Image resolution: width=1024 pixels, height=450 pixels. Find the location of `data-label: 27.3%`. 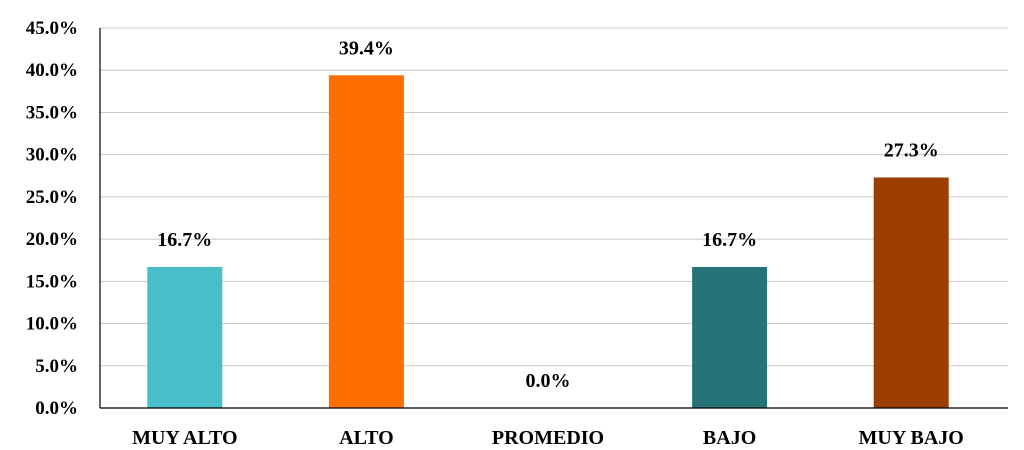

data-label: 27.3% is located at coordinates (911, 150).